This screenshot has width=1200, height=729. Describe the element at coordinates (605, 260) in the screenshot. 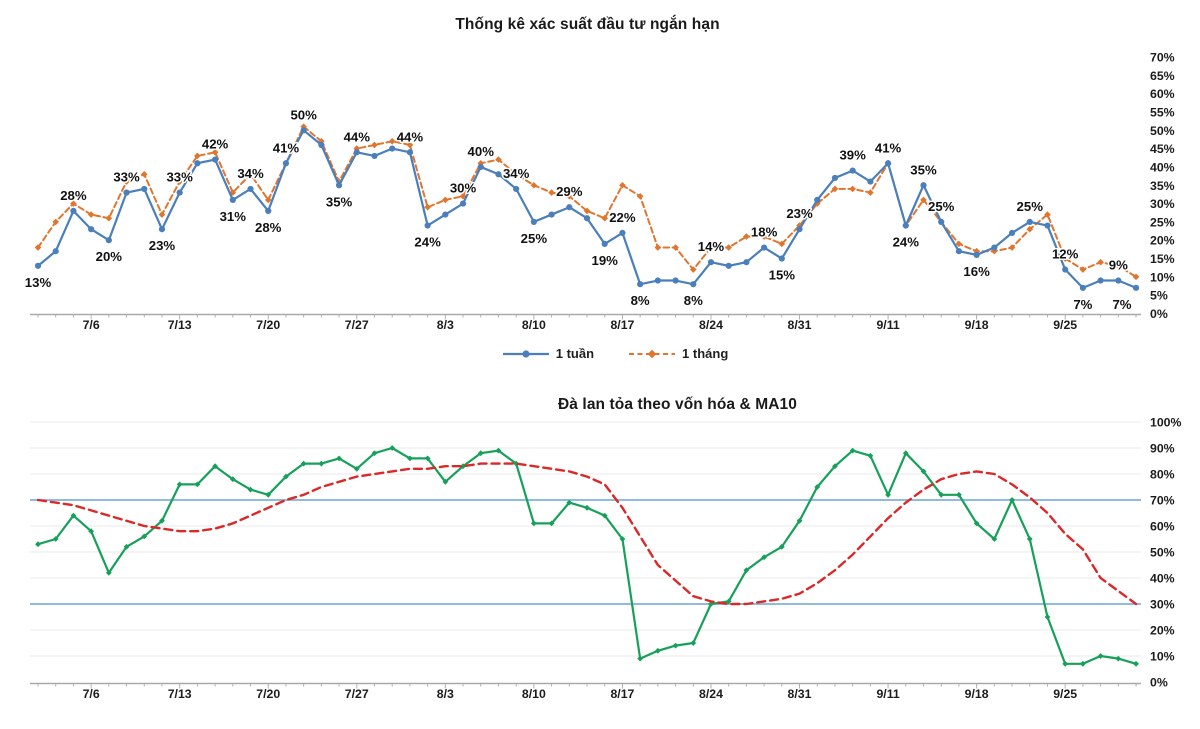

I see `svg-text: 19%` at that location.